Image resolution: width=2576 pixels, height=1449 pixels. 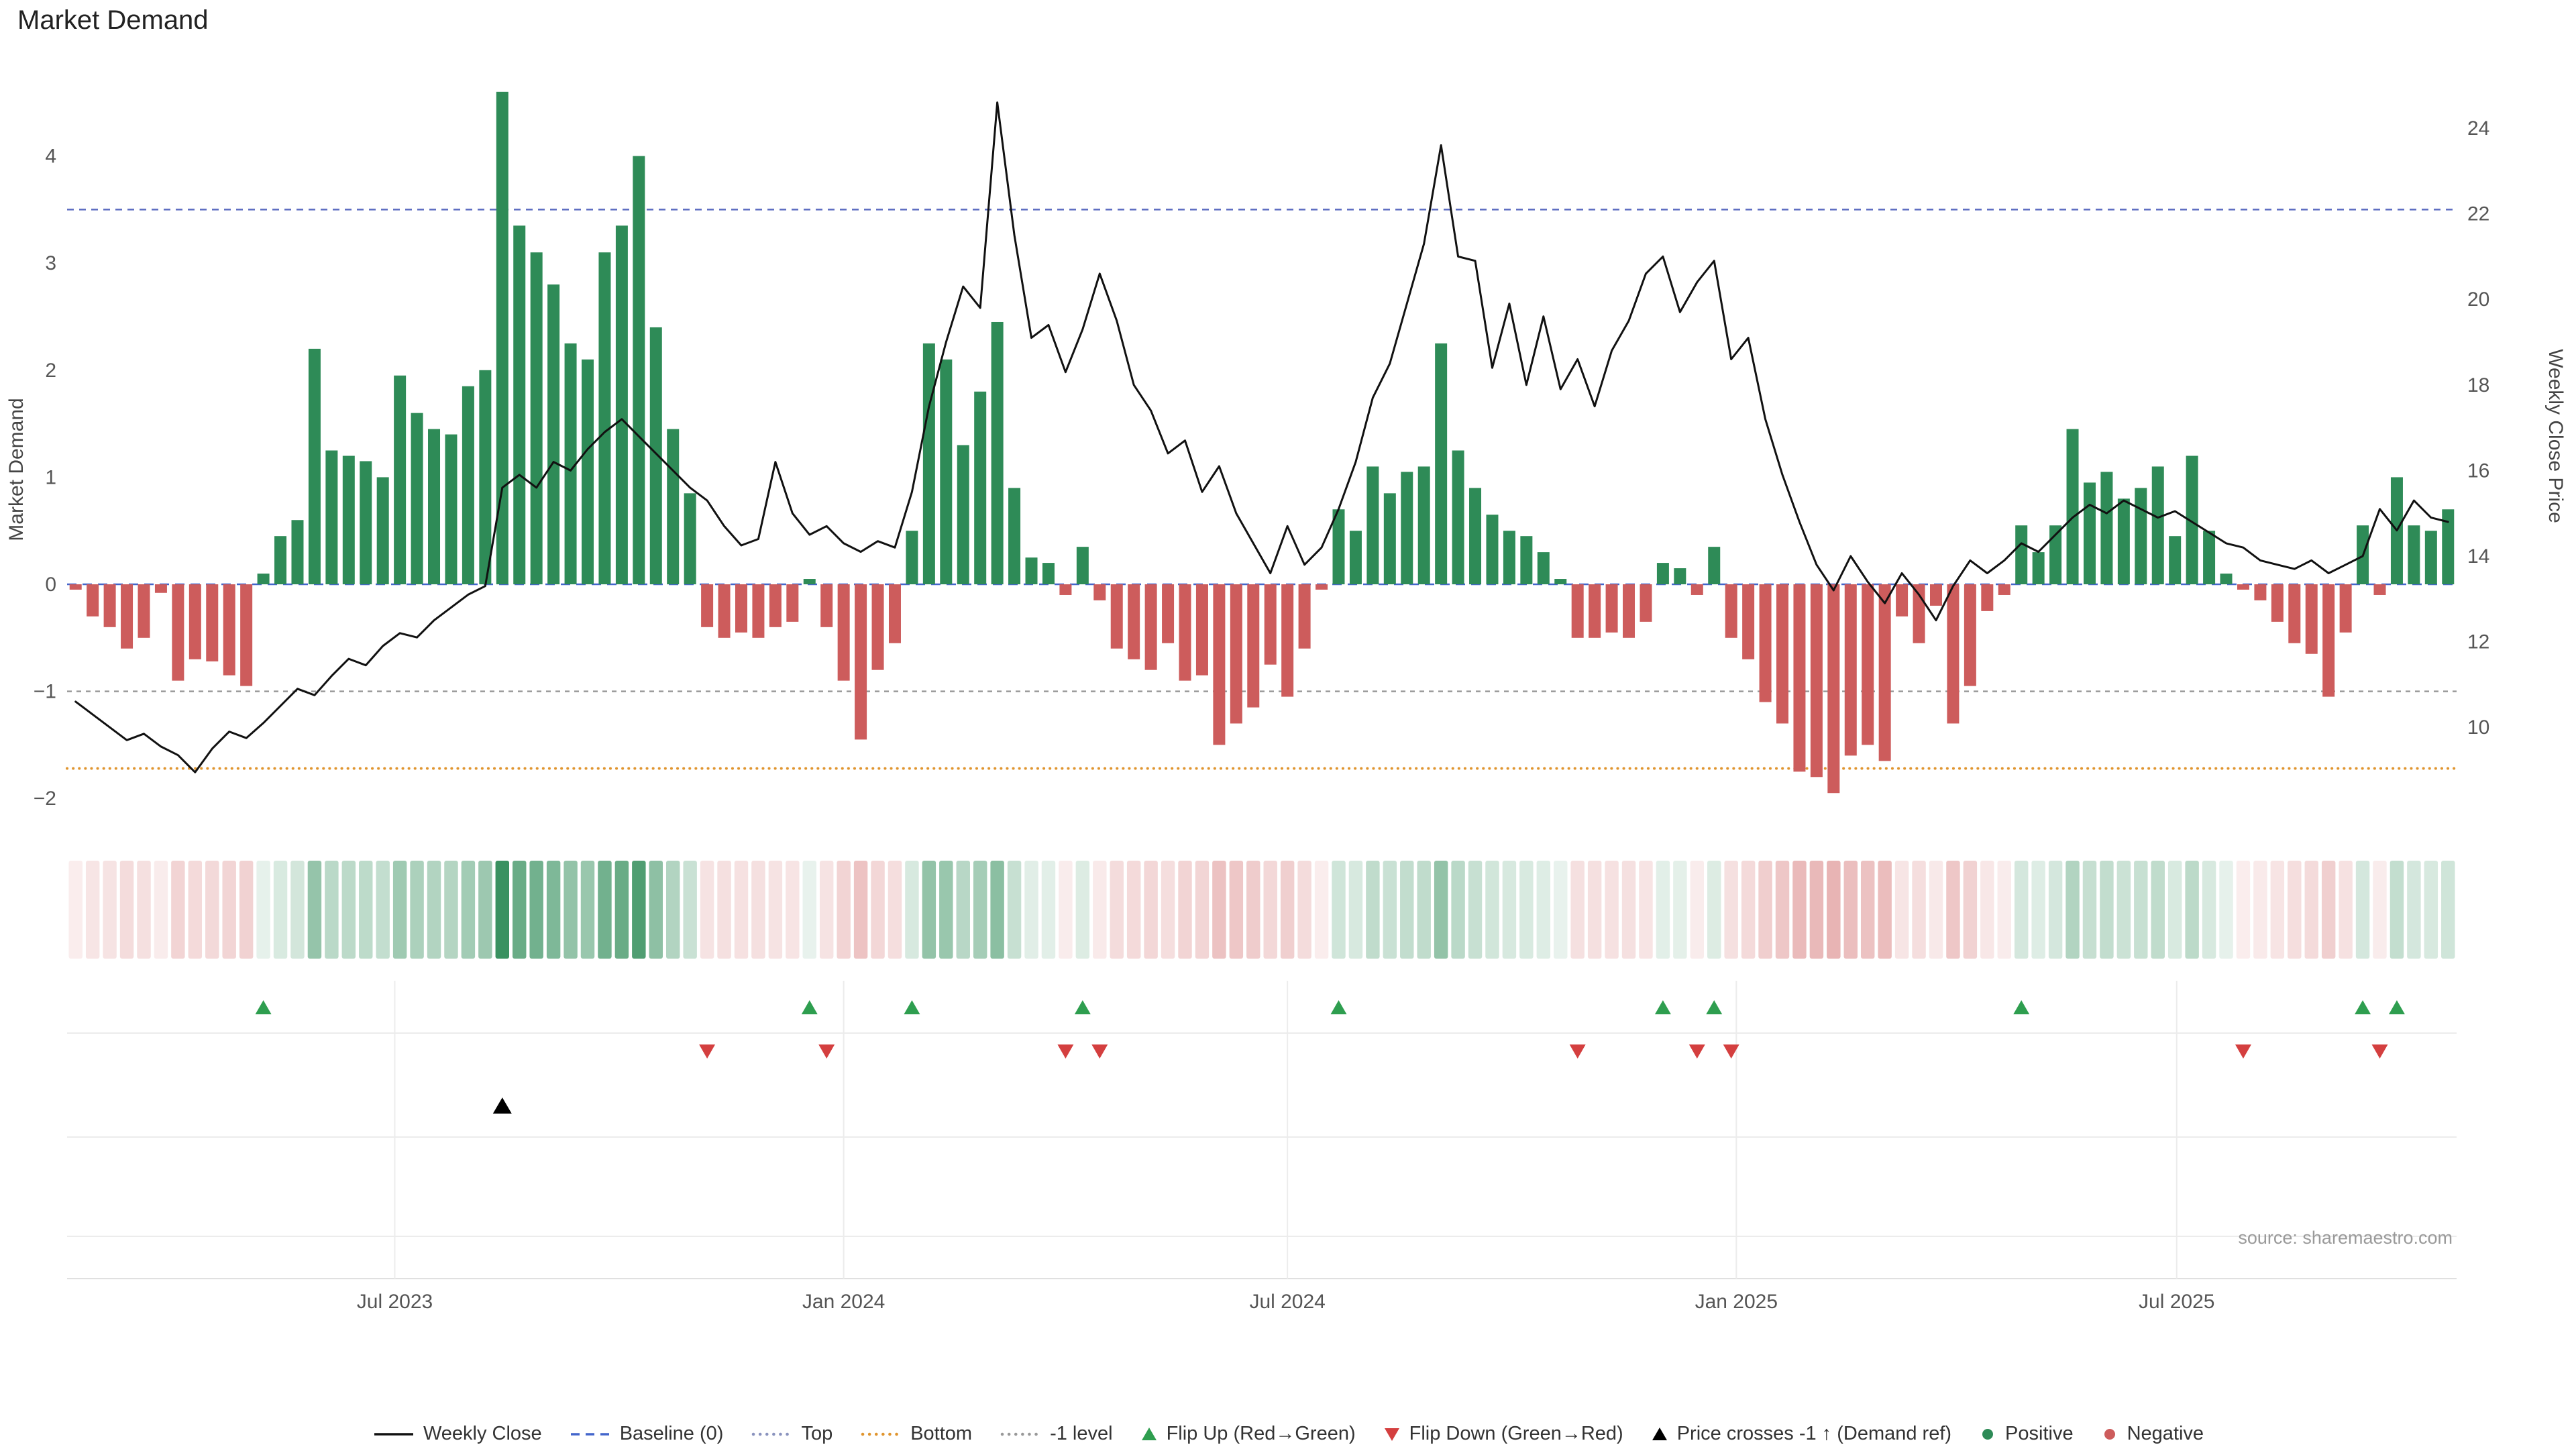 What do you see at coordinates (45, 799) in the screenshot?
I see `demand-axis-tick-label: −2` at bounding box center [45, 799].